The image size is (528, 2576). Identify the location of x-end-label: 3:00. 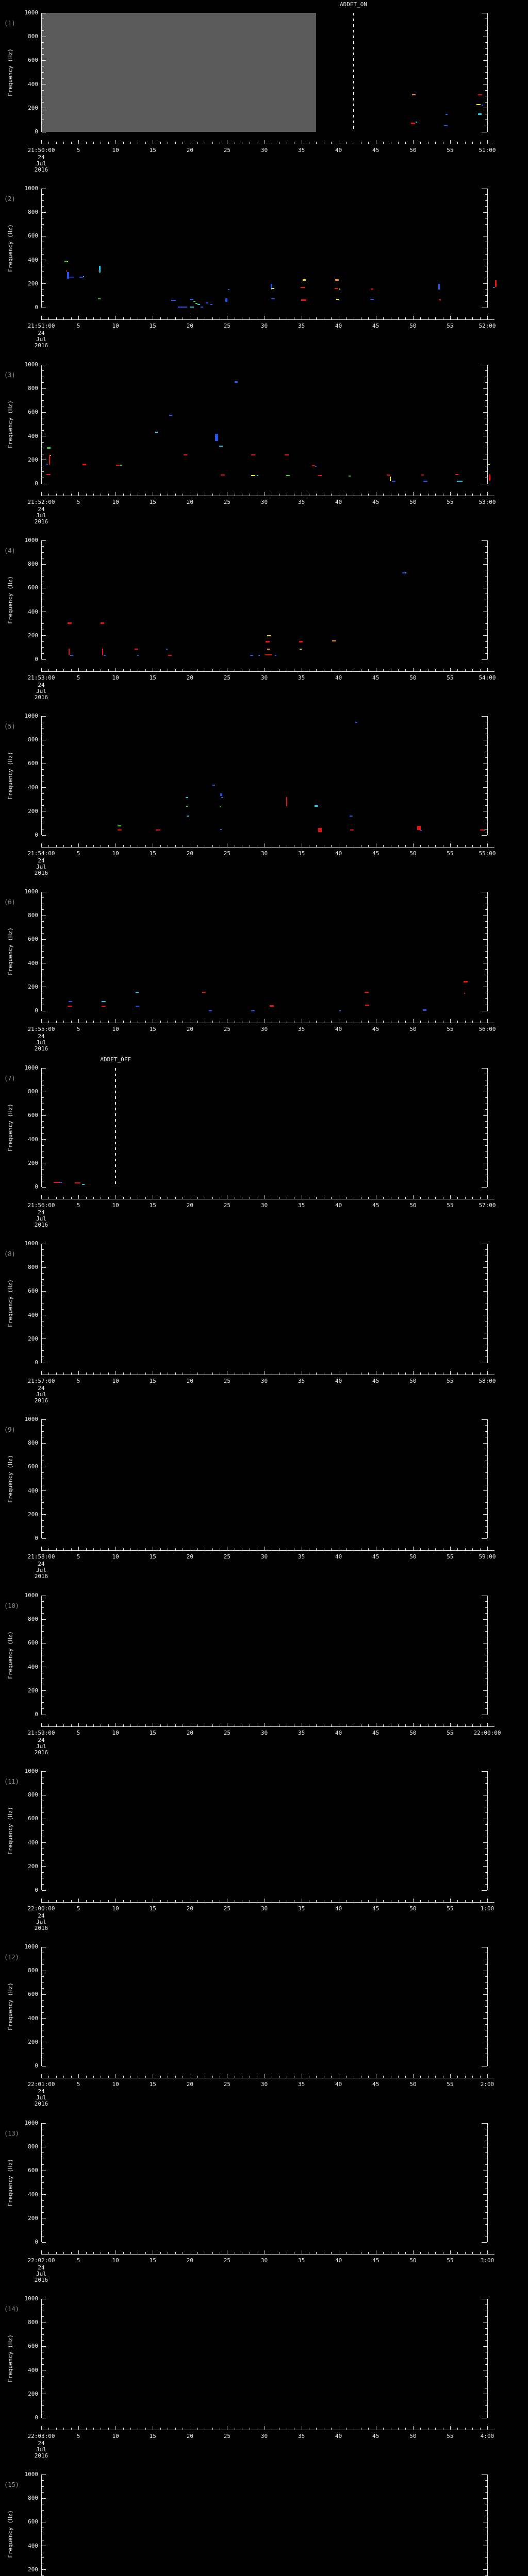
(487, 2260).